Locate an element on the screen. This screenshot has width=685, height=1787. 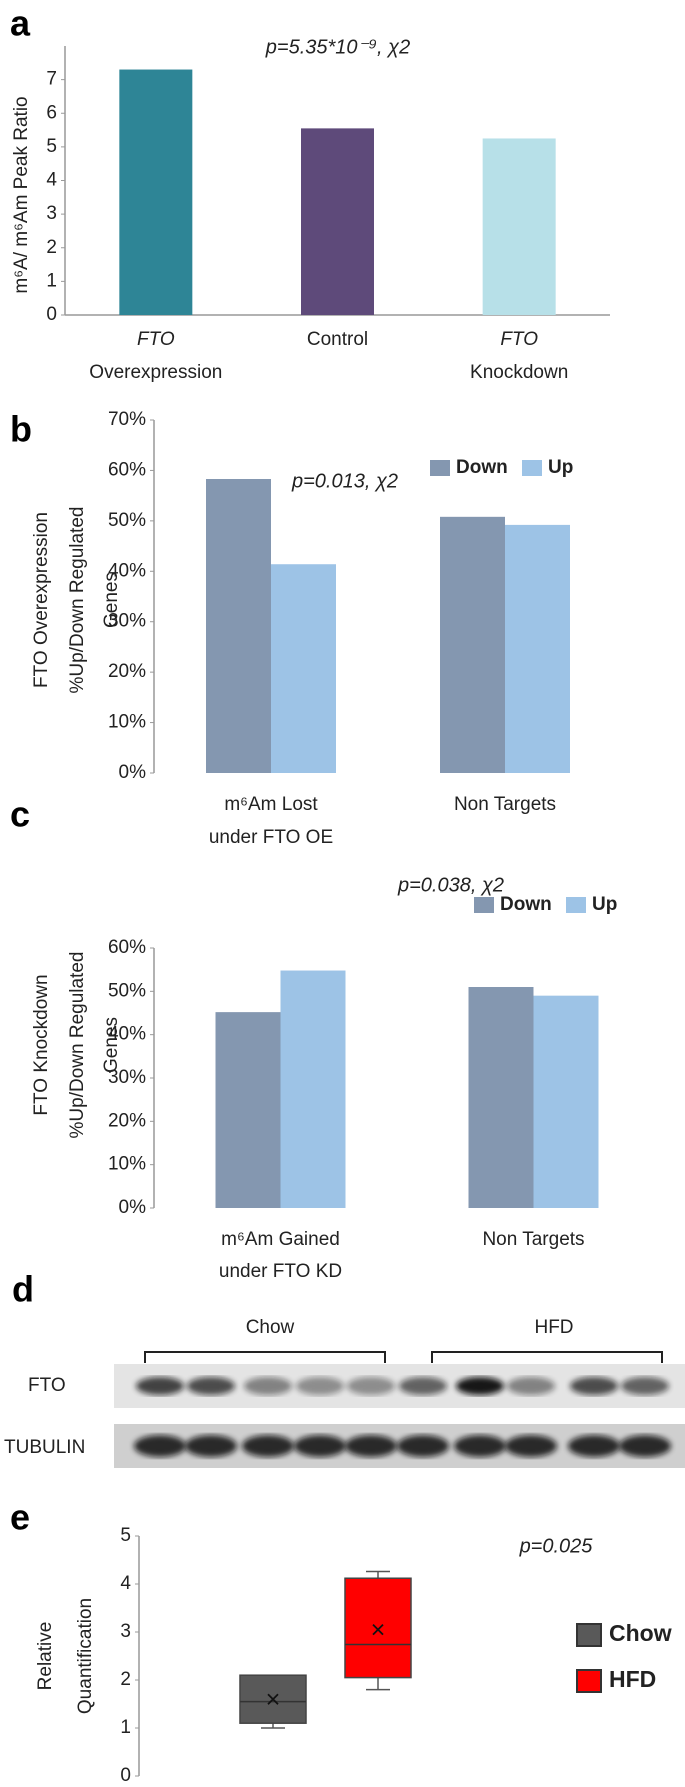
chart-title: p=0.038, χ2 is located at coordinates (450, 885).